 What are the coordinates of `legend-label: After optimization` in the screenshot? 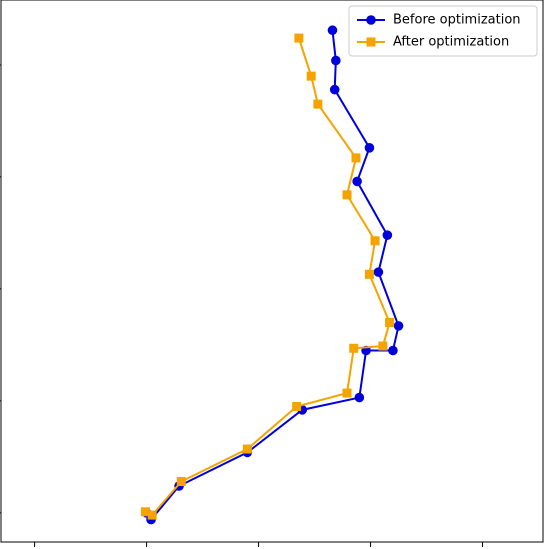 It's located at (451, 42).